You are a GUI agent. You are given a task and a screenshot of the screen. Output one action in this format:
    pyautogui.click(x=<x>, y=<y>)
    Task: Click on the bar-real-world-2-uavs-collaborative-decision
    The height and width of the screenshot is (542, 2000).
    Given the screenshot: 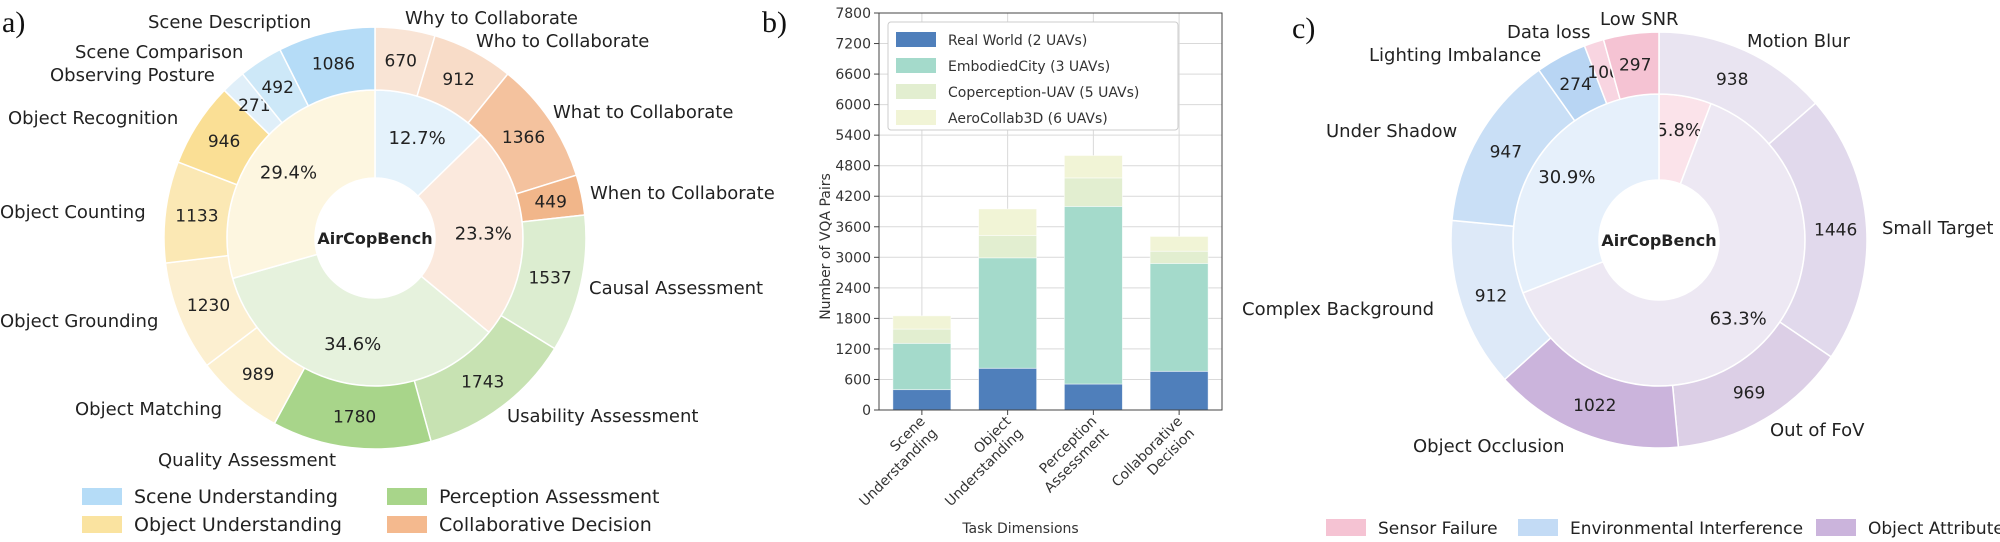 What is the action you would take?
    pyautogui.click(x=1179, y=390)
    